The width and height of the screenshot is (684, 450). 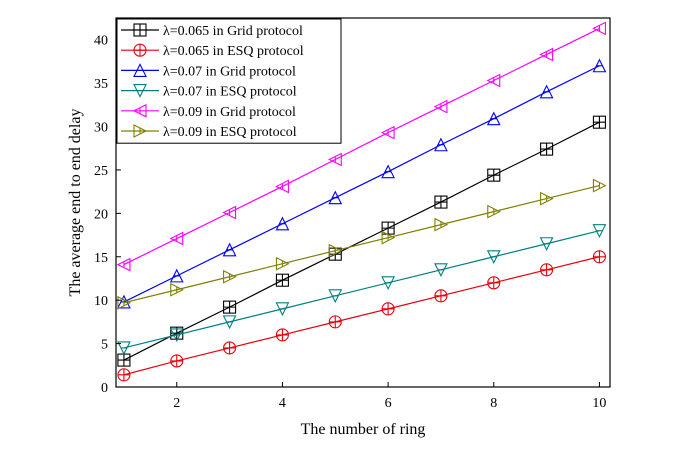 What do you see at coordinates (176, 403) in the screenshot?
I see `x-tick-label: 2` at bounding box center [176, 403].